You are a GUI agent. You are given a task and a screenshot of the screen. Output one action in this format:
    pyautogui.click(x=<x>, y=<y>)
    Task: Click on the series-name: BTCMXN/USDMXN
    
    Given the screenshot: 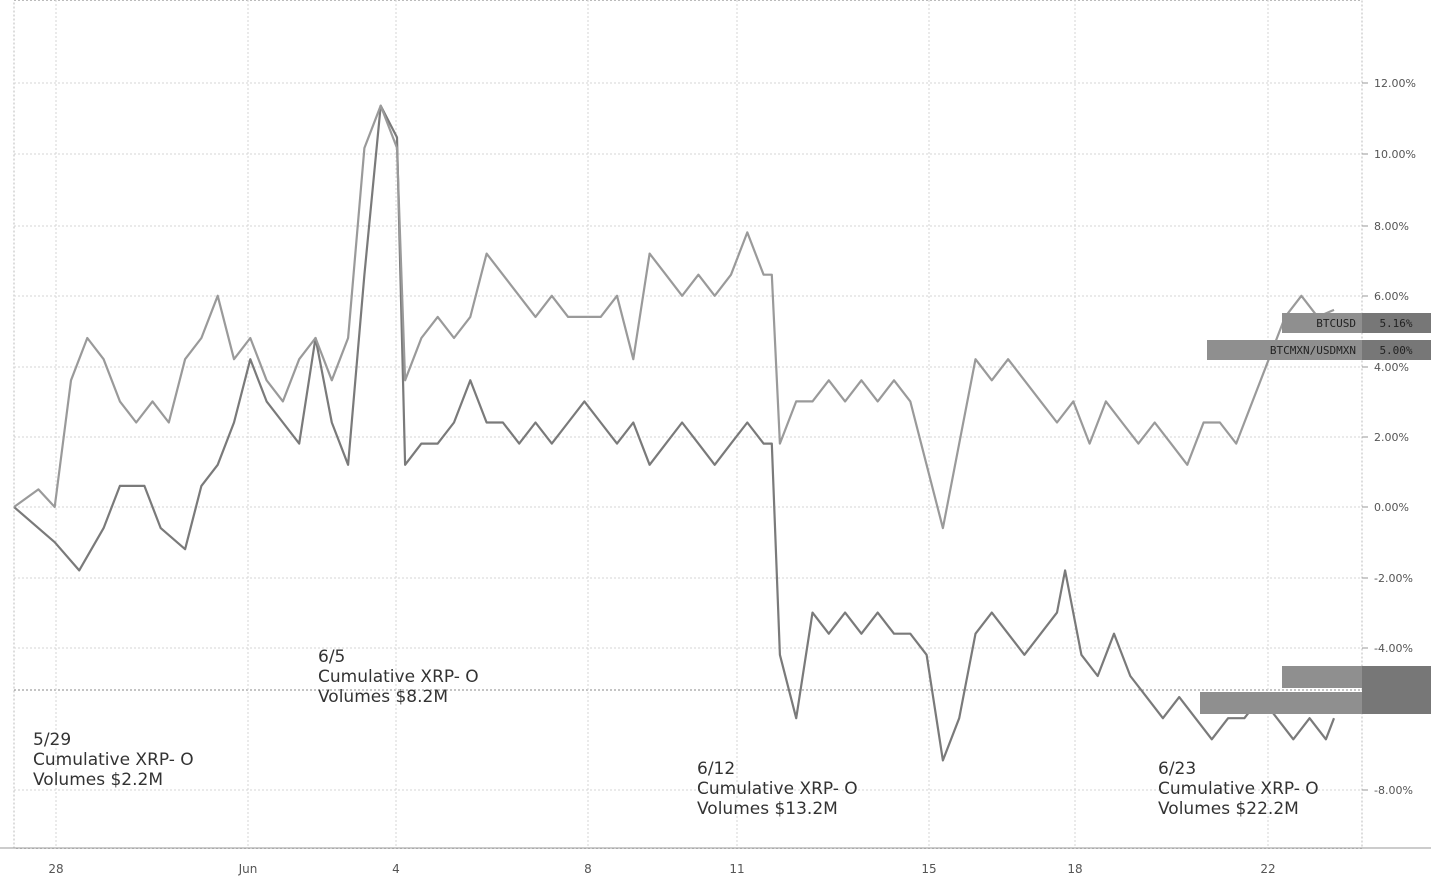 What is the action you would take?
    pyautogui.click(x=1313, y=350)
    